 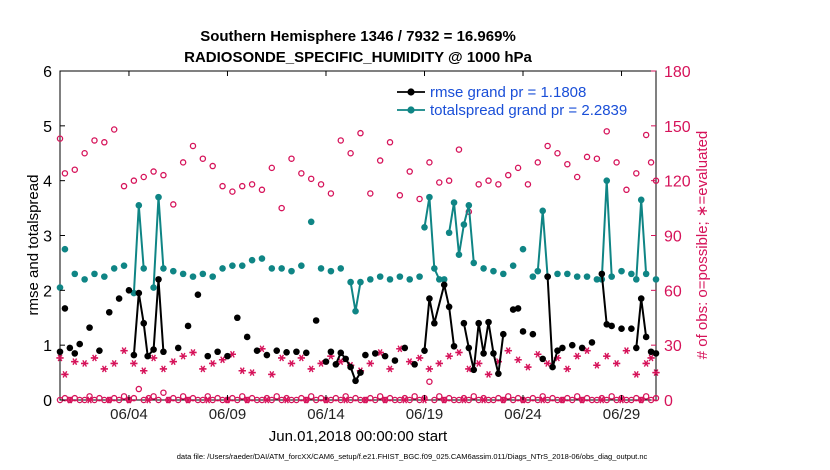 What do you see at coordinates (425, 414) in the screenshot?
I see `x-tick-label: 06/19` at bounding box center [425, 414].